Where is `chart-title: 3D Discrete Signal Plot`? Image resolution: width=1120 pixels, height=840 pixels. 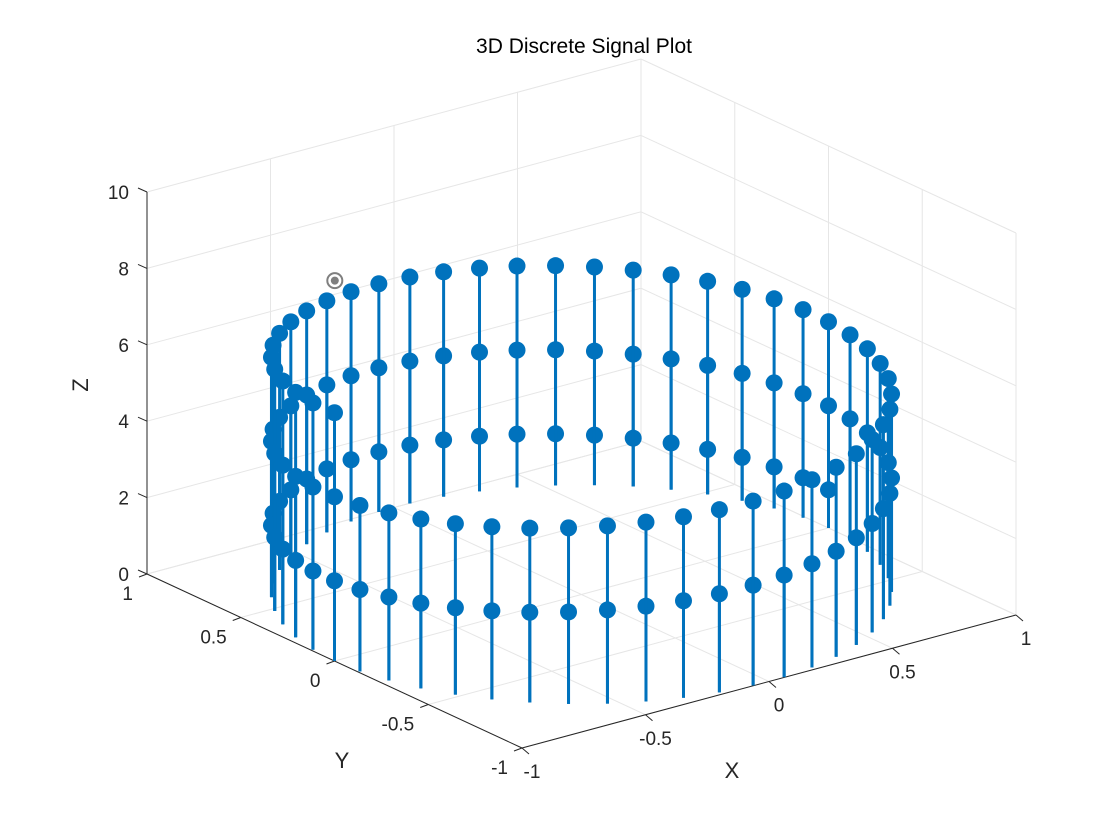
chart-title: 3D Discrete Signal Plot is located at coordinates (584, 46).